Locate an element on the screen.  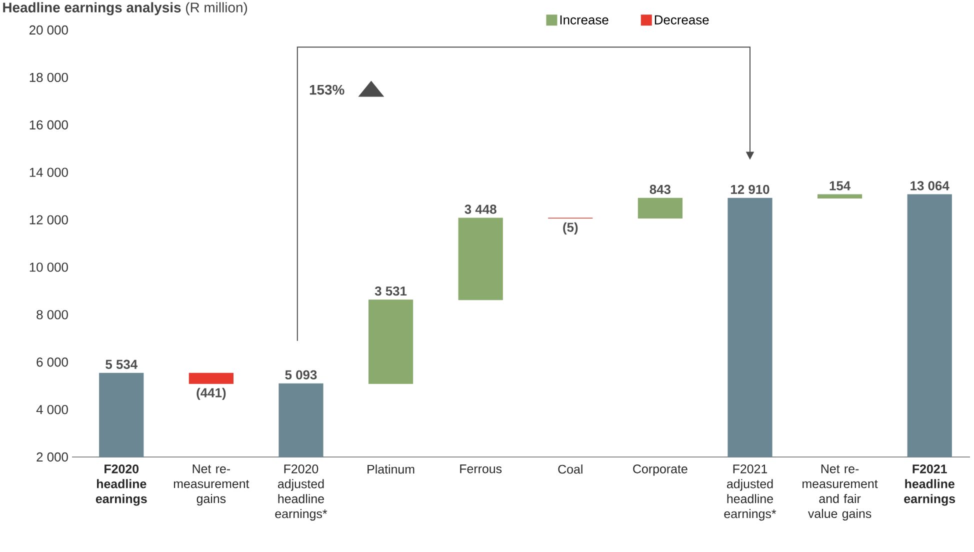
chart-title: Headline earnings analysis (R million) is located at coordinates (125, 9).